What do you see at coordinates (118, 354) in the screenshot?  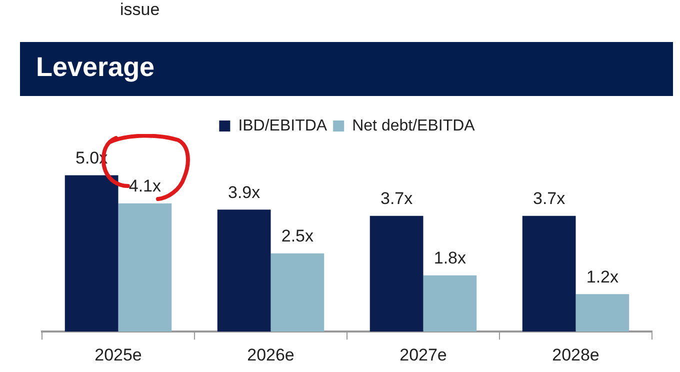 I see `x-tick-label: 2025e` at bounding box center [118, 354].